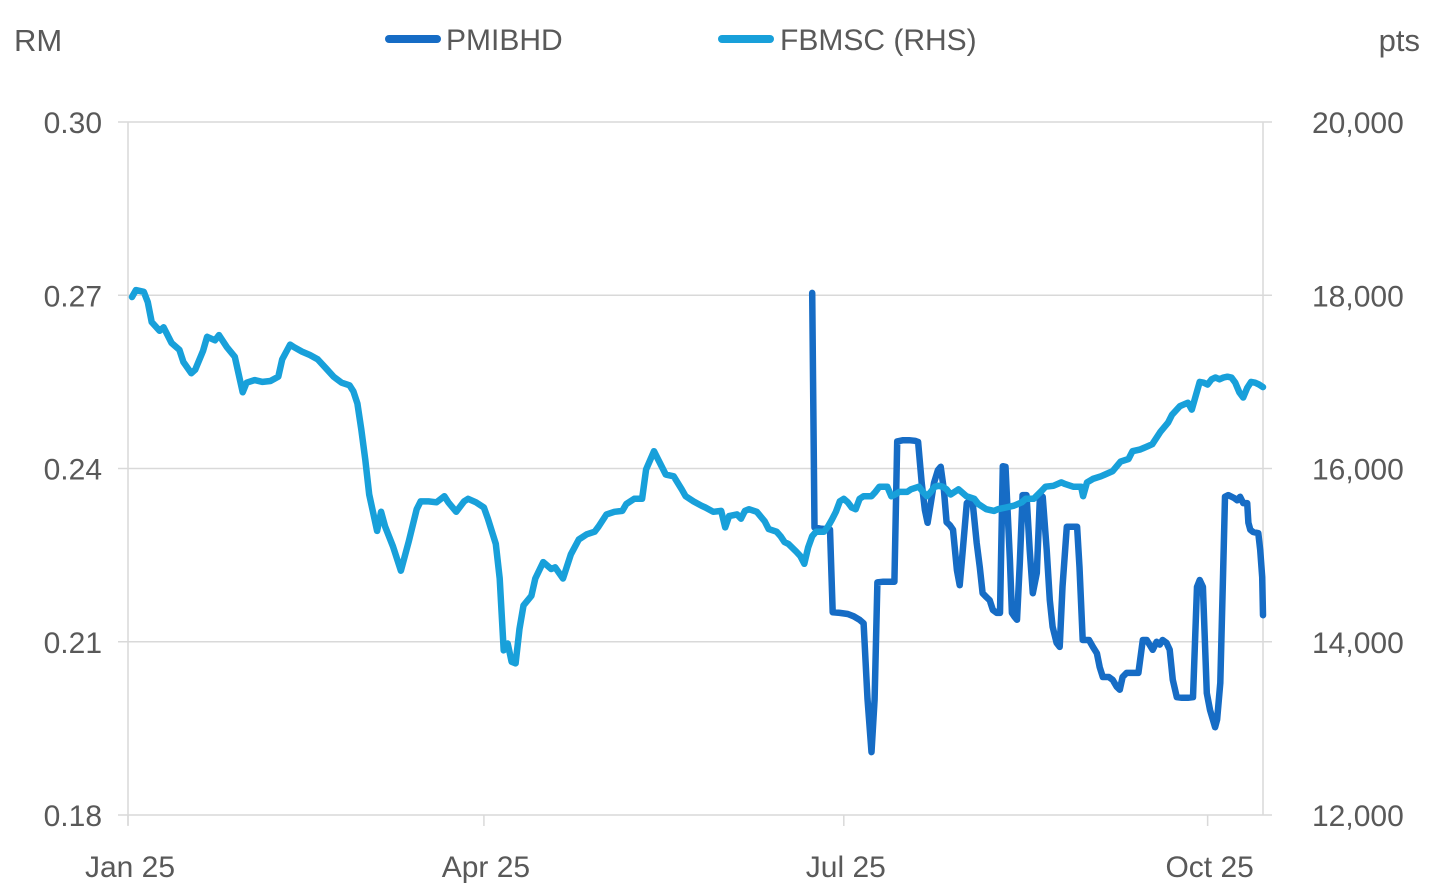 The width and height of the screenshot is (1434, 896). I want to click on x-axis-tick-label: Jul 25, so click(846, 867).